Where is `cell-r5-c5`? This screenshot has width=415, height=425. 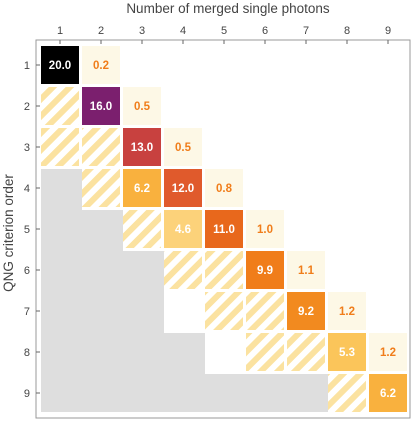
cell-r5-c5 is located at coordinates (224, 229).